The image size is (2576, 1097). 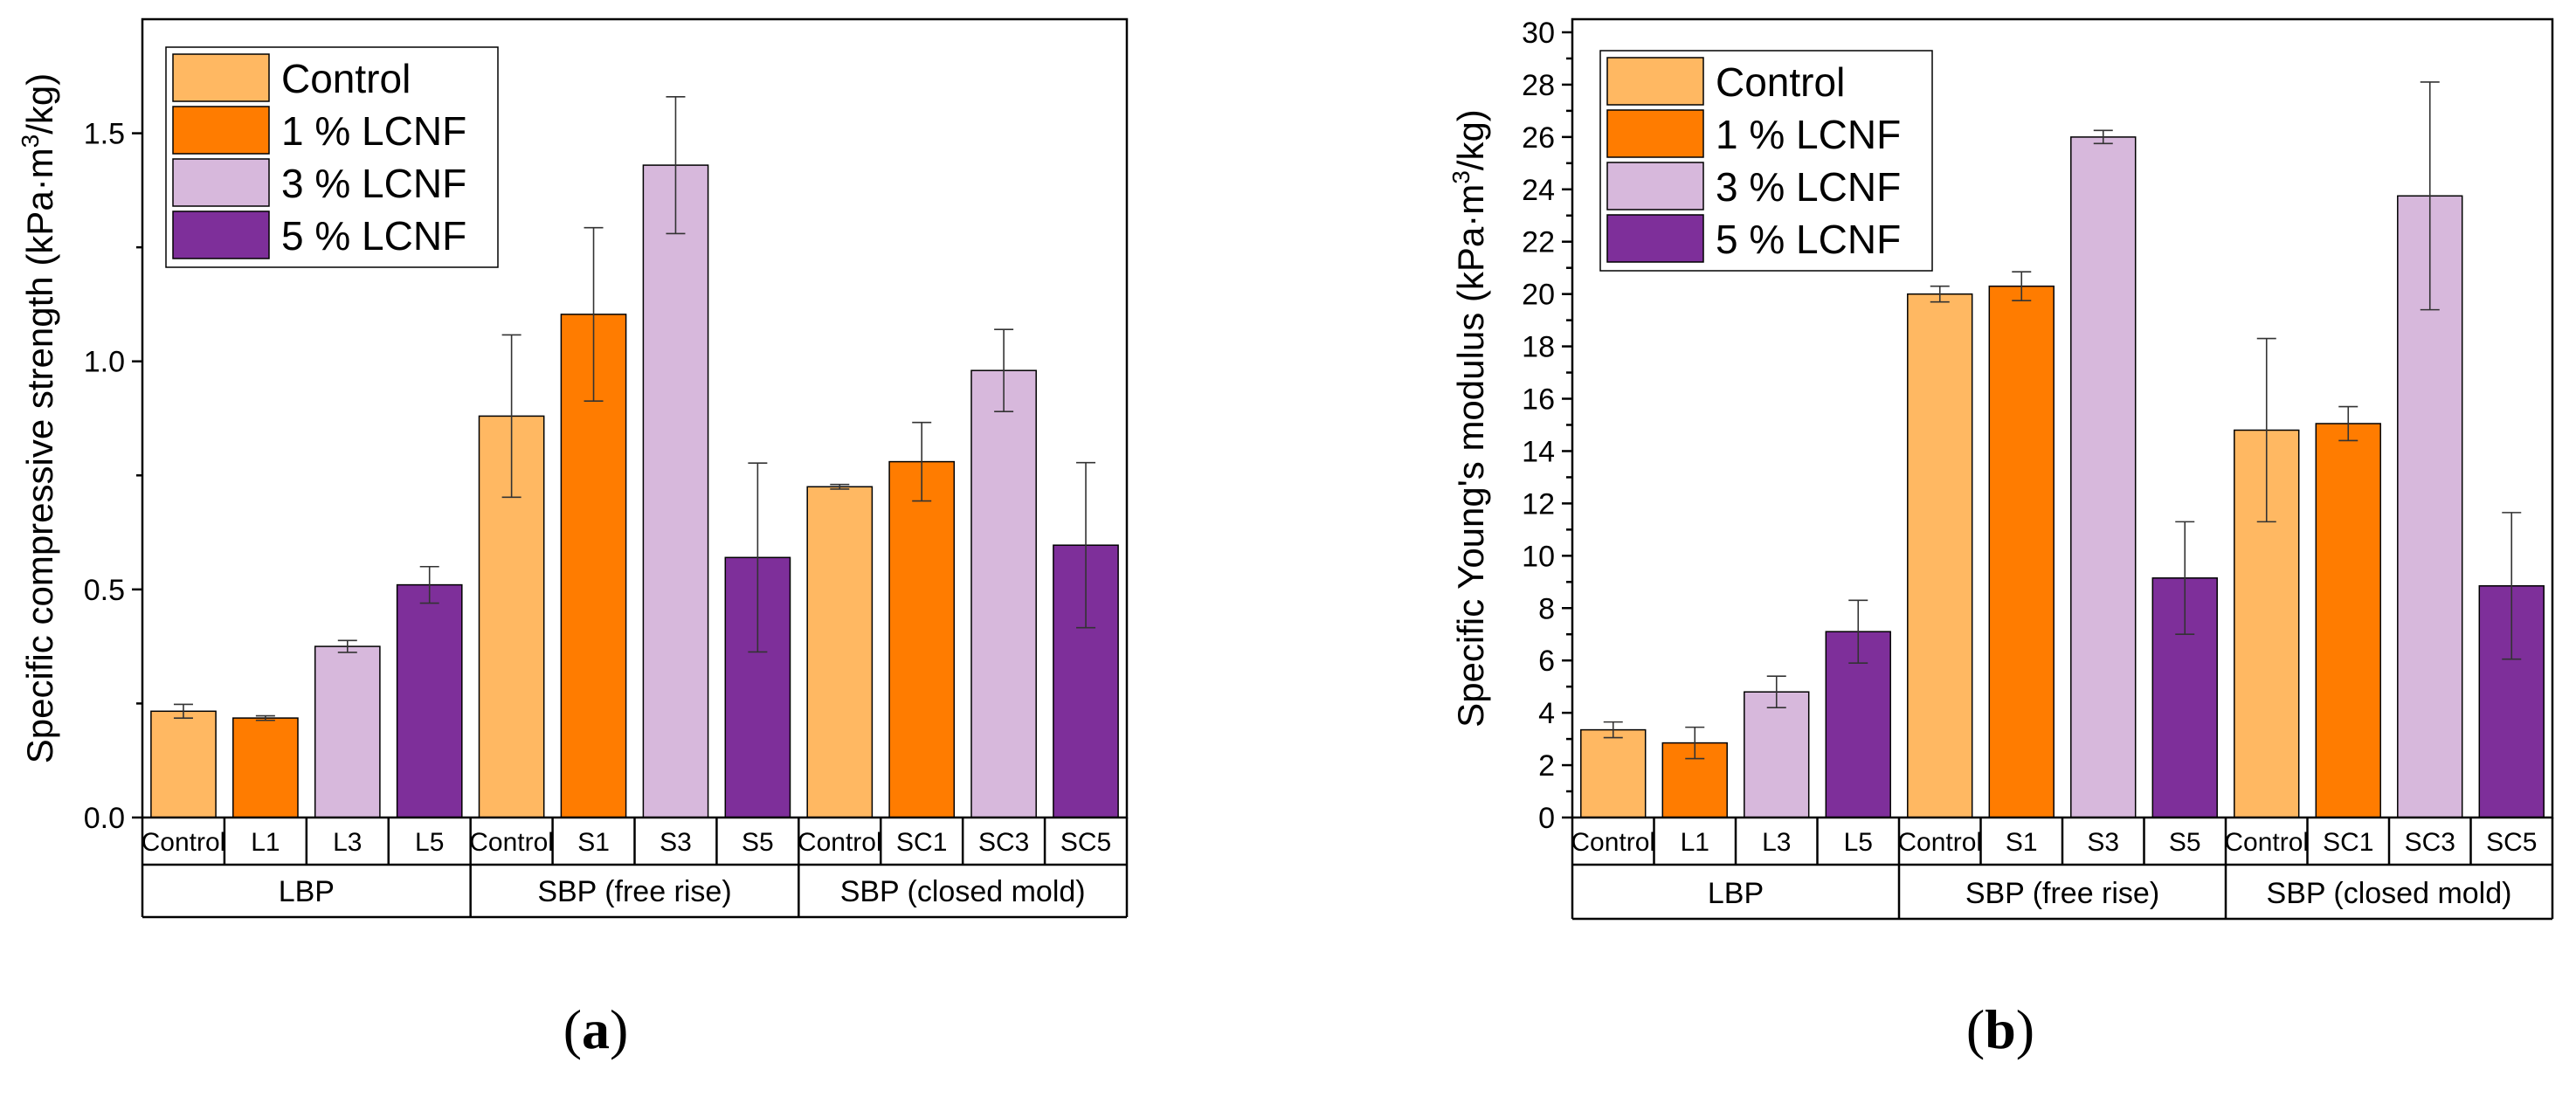 I want to click on y-axis-label: Specific Young's modulus (kPa·m3/kg), so click(x=1469, y=418).